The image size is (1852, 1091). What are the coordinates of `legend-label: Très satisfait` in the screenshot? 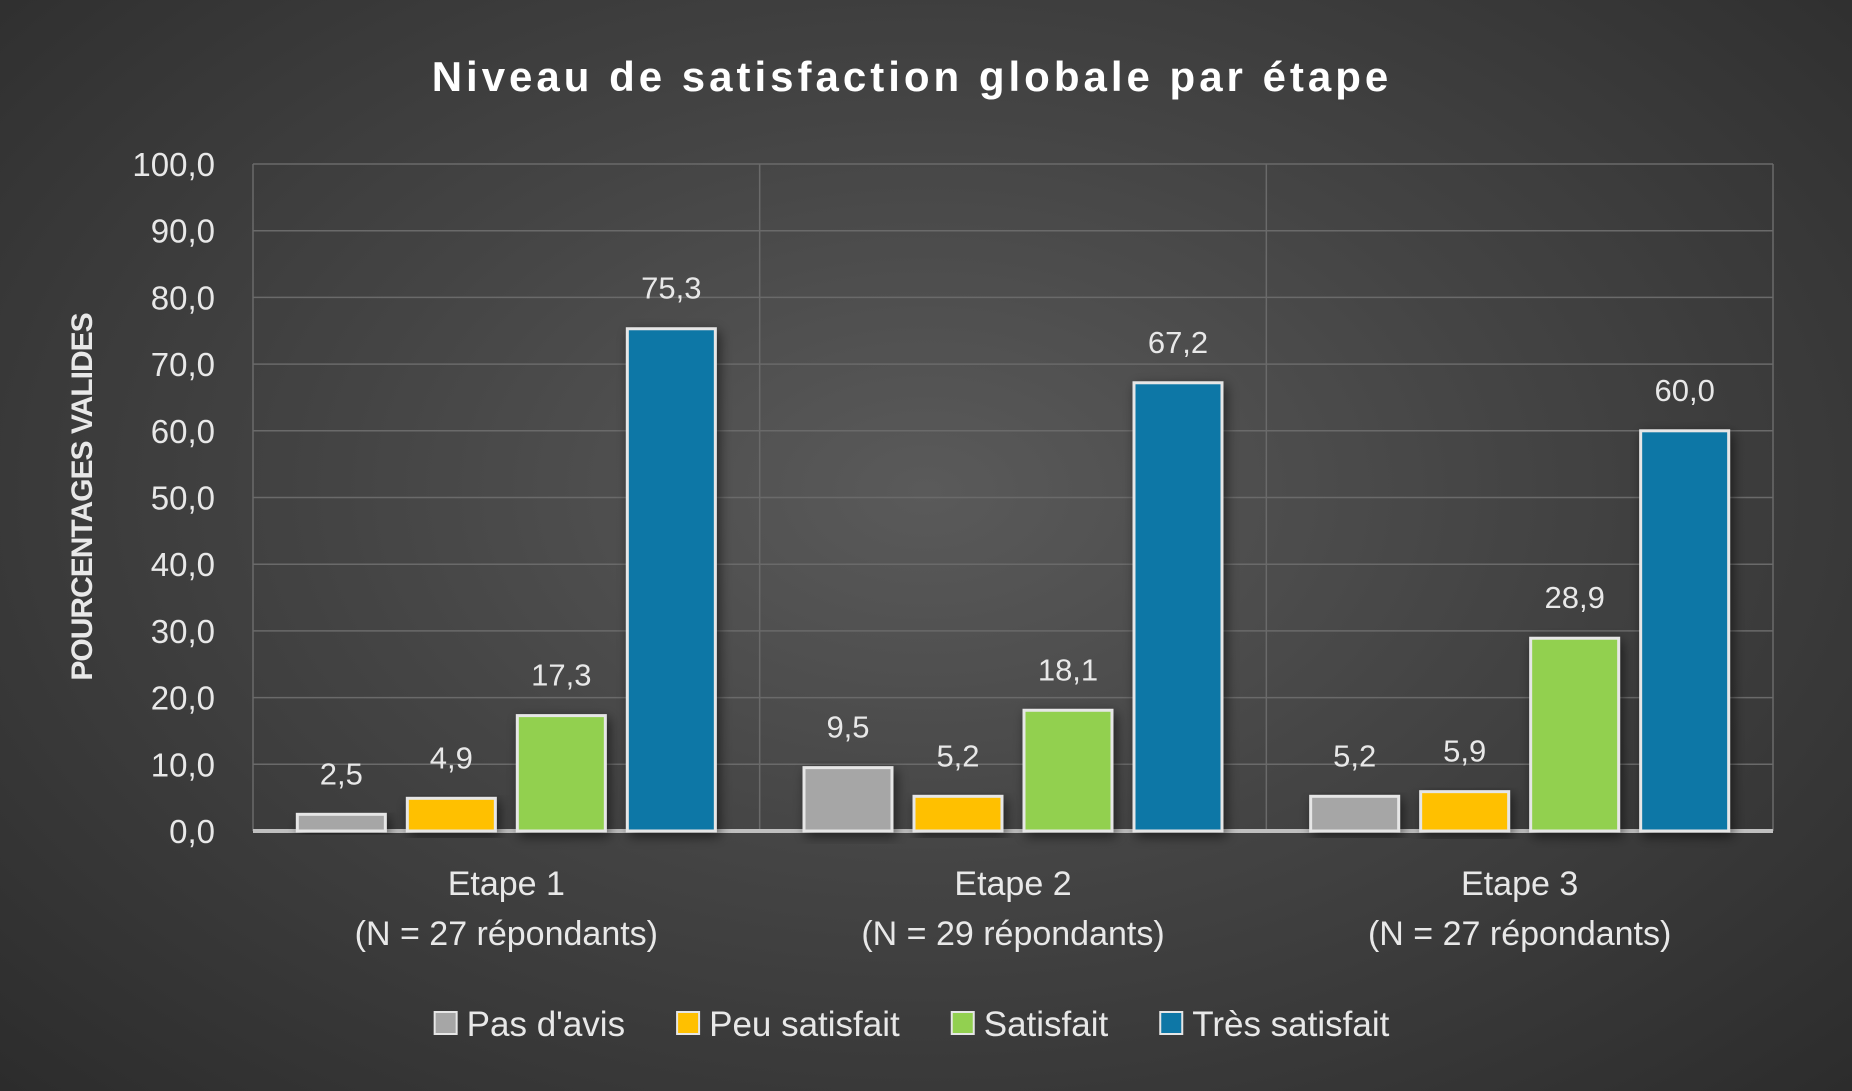 It's located at (1290, 1024).